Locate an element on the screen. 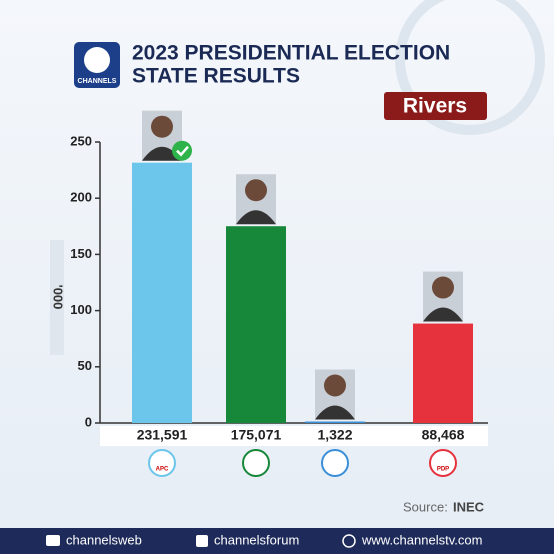  label-strip is located at coordinates (294, 436).